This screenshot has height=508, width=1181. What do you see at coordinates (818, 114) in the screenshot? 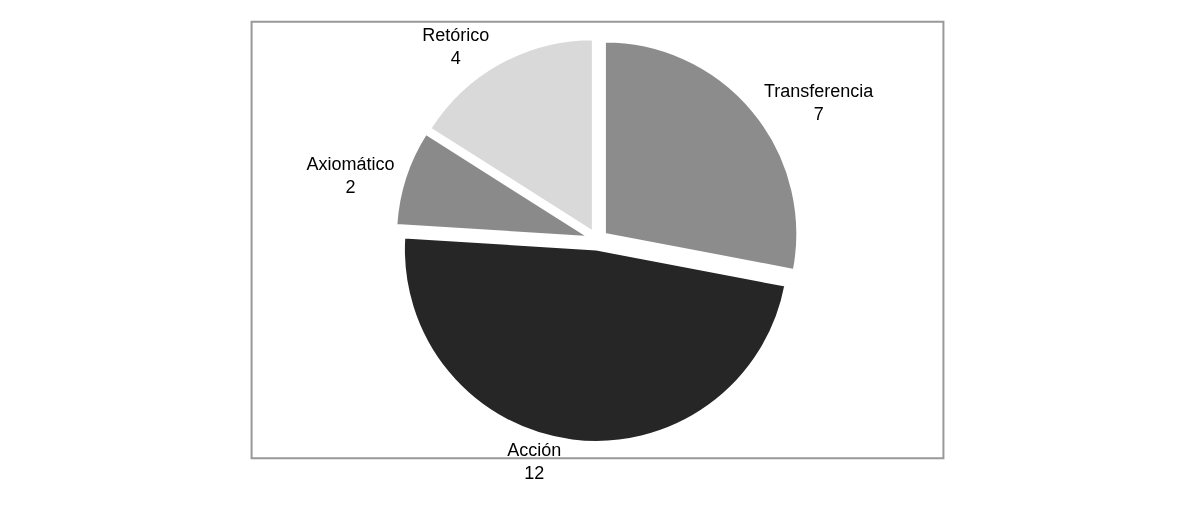
I see `data-label: 7` at bounding box center [818, 114].